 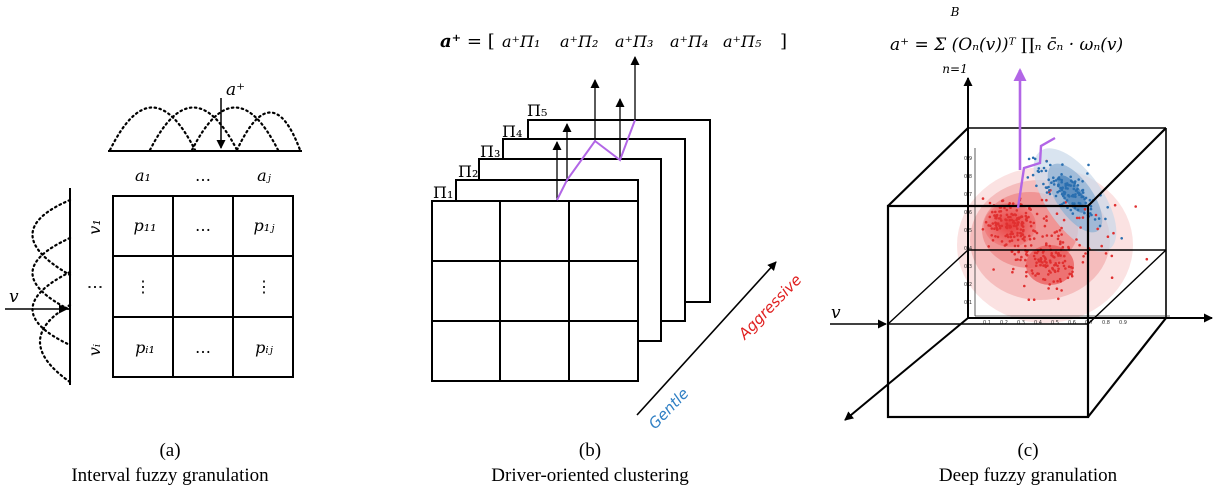 I want to click on driver-style-axis, so click(x=706, y=338).